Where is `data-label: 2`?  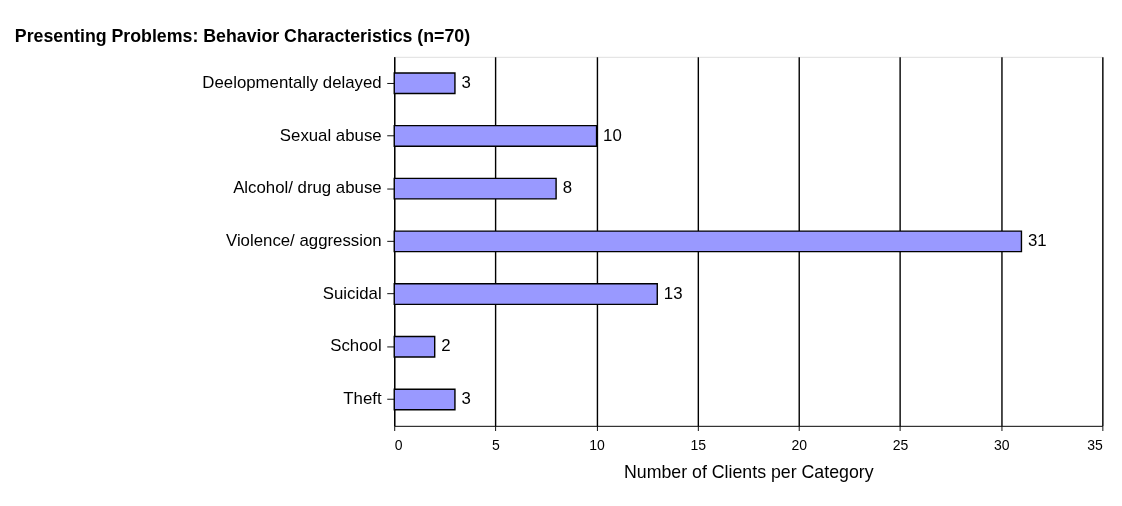 data-label: 2 is located at coordinates (446, 346).